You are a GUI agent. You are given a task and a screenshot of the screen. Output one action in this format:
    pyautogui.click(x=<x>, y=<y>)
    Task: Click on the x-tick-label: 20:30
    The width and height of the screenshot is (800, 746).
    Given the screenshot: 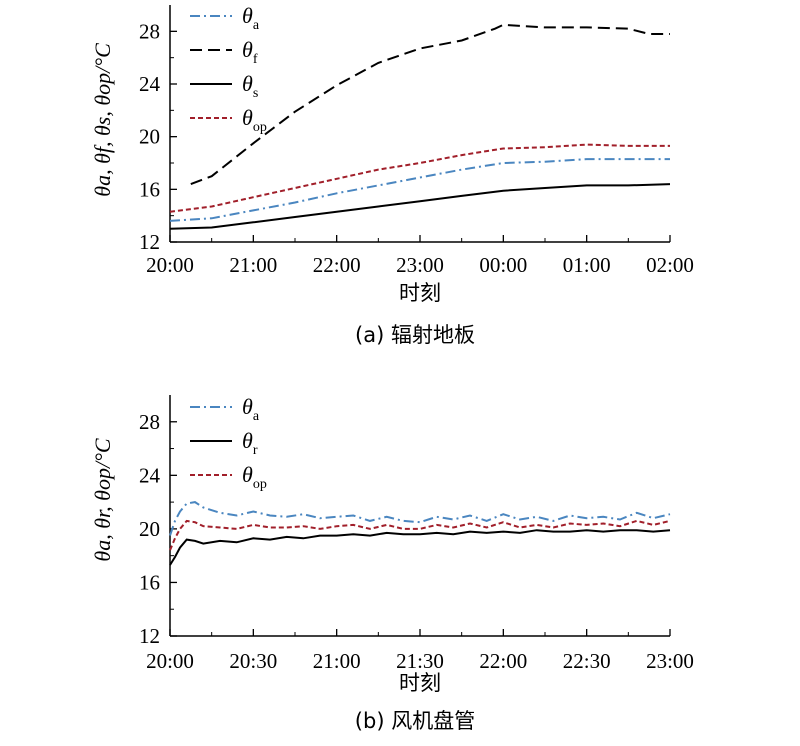 What is the action you would take?
    pyautogui.click(x=253, y=661)
    